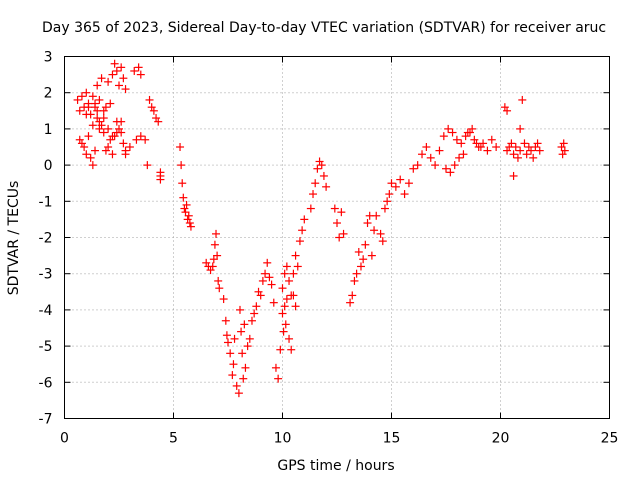 This screenshot has width=640, height=480. Describe the element at coordinates (46, 420) in the screenshot. I see `y-tick-label: -7` at that location.